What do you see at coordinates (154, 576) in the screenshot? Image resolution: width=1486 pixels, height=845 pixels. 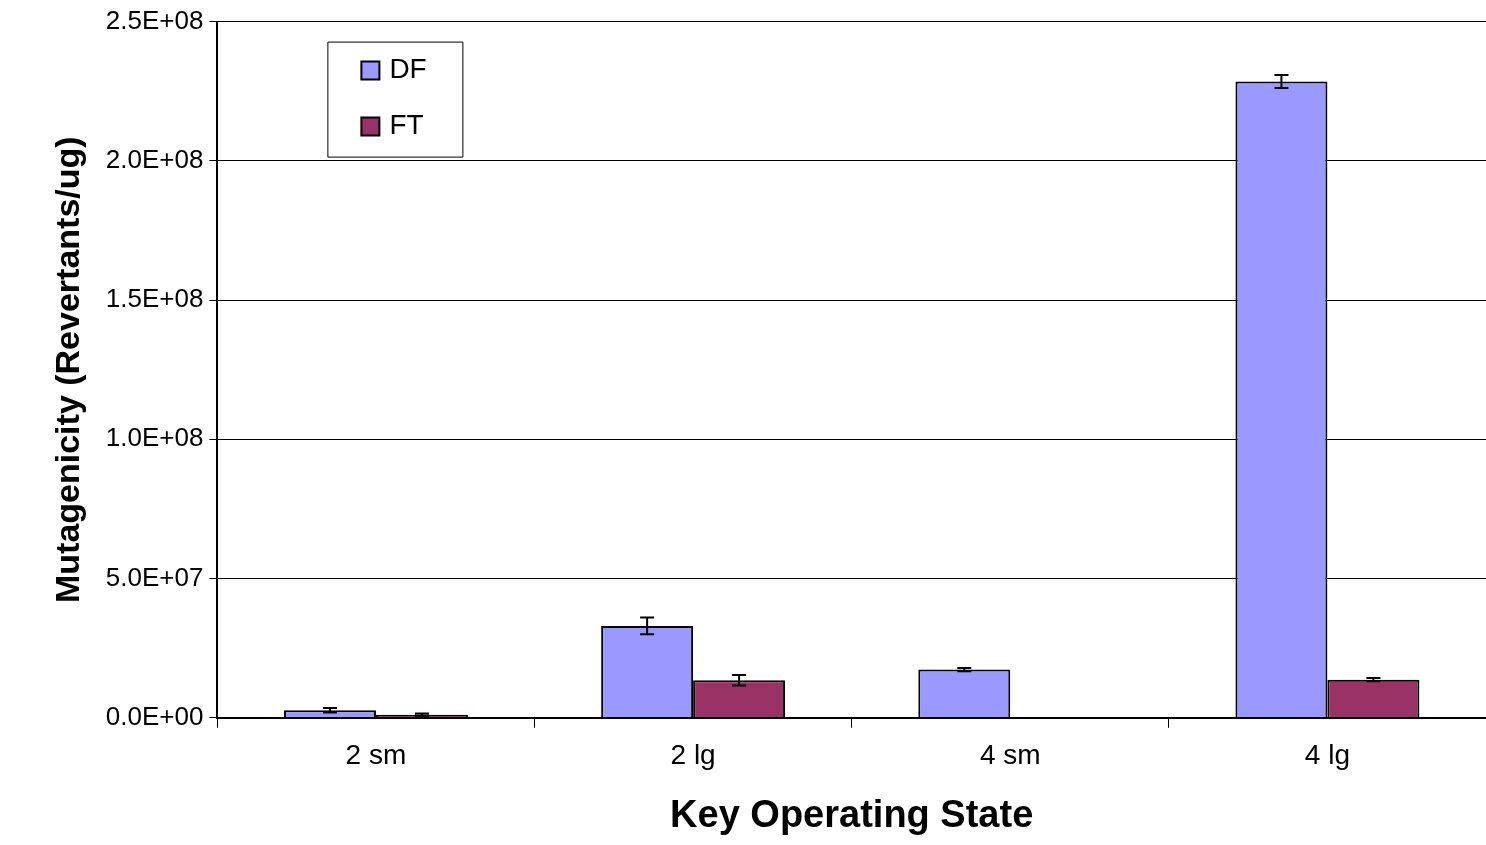 I see `y-tick-label: 5.0E+07` at bounding box center [154, 576].